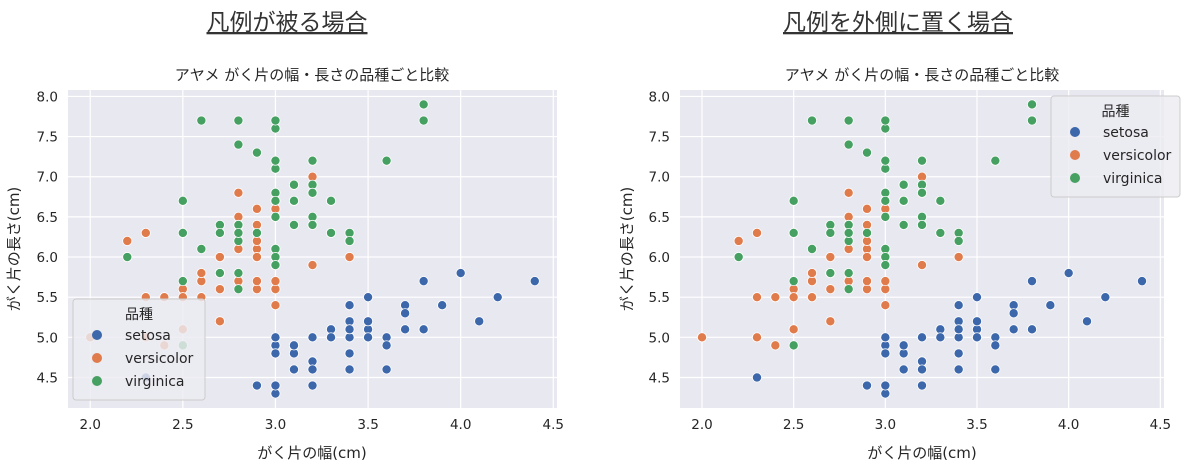 The image size is (1192, 471). What do you see at coordinates (47, 218) in the screenshot?
I see `y-tick-label: 6.5` at bounding box center [47, 218].